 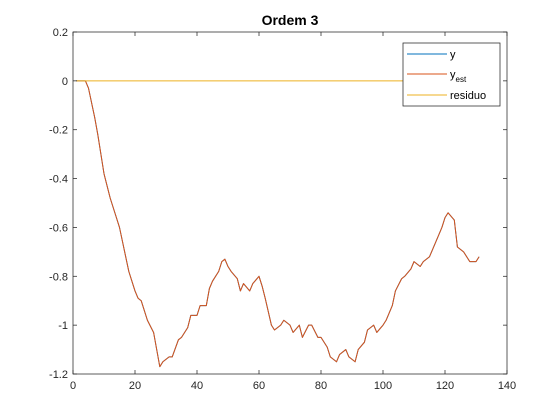 I want to click on x-tick-label: 120, so click(x=445, y=386).